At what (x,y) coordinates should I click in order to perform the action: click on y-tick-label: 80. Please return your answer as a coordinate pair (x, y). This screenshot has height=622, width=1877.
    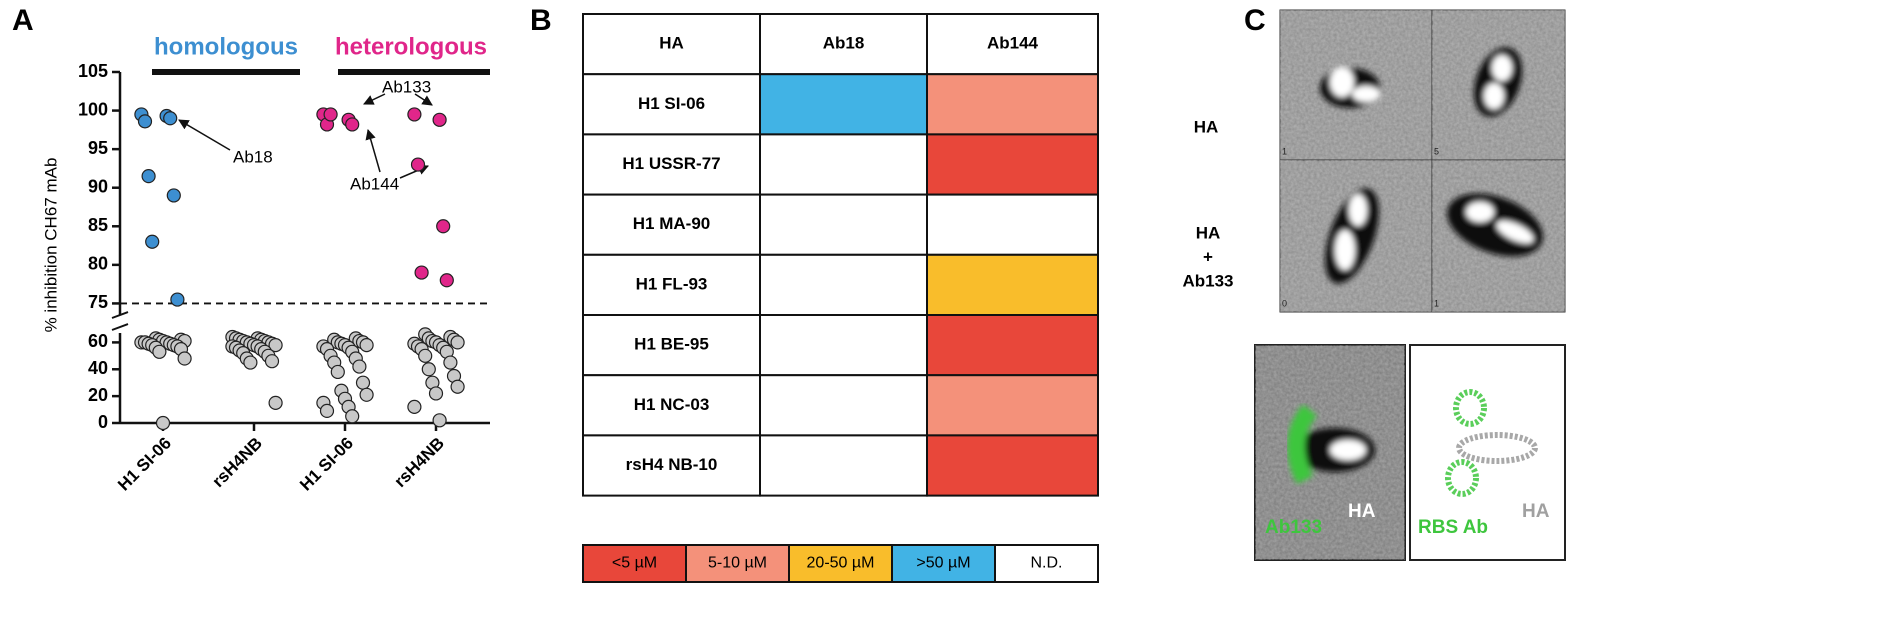
    Looking at the image, I should click on (98, 264).